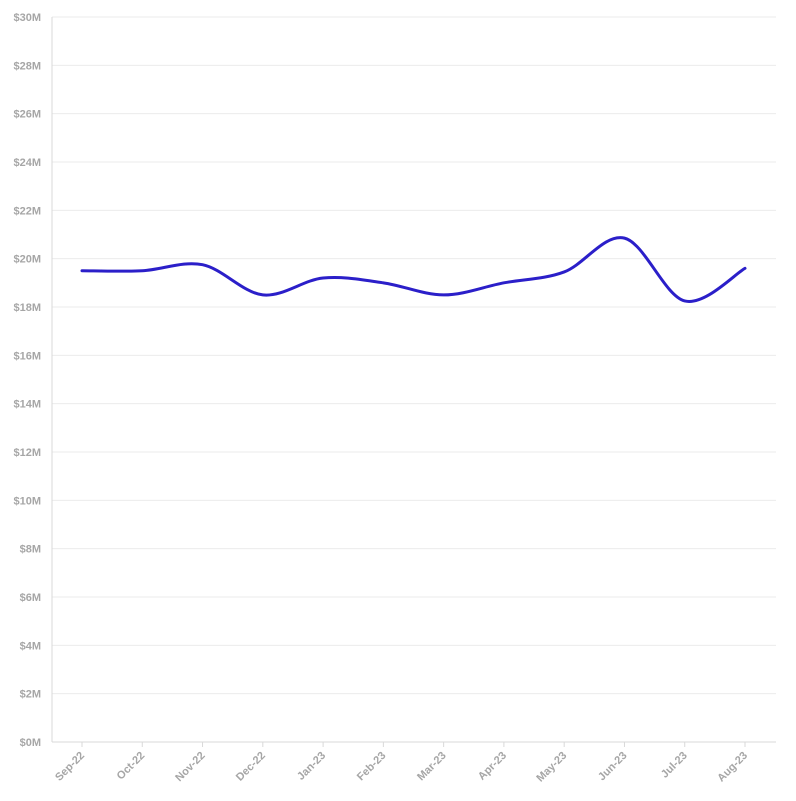 This screenshot has height=801, width=796. Describe the element at coordinates (432, 767) in the screenshot. I see `x-tick-label: Mar-23` at that location.